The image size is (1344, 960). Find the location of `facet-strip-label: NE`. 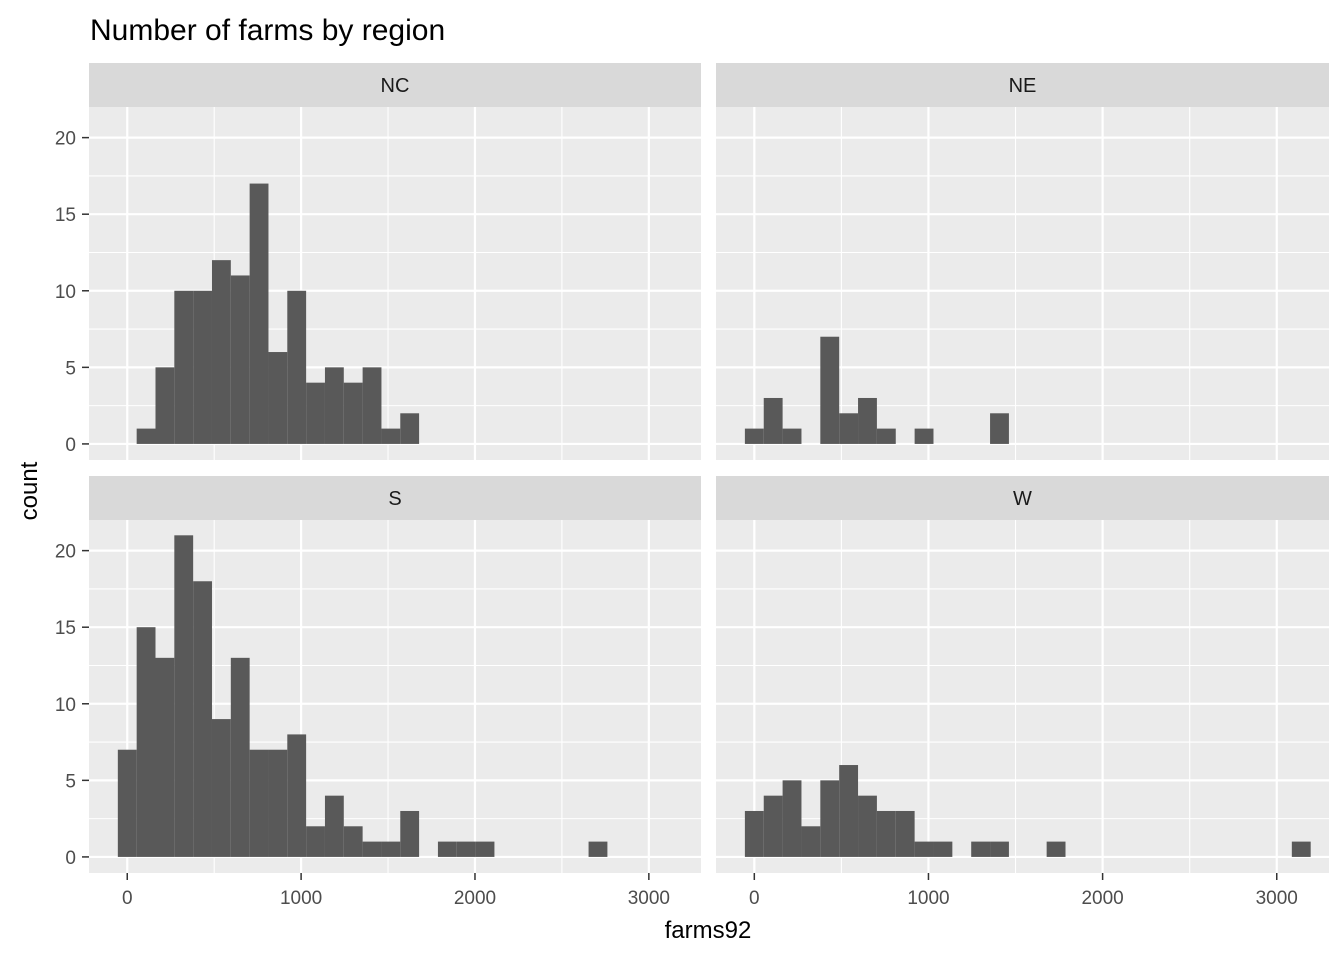

facet-strip-label: NE is located at coordinates (1023, 86).